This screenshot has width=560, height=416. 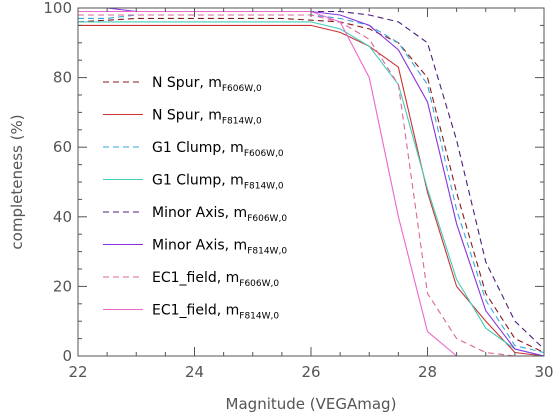 I want to click on legend-label-1: N Spur, mF814W,0, so click(x=207, y=117).